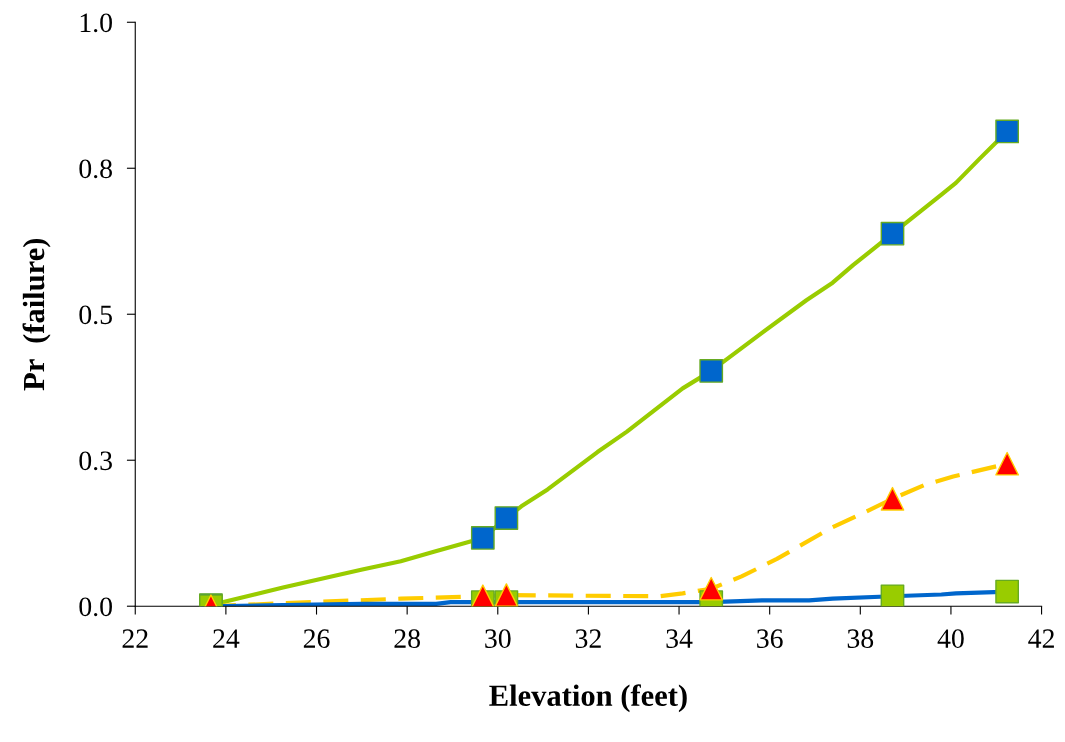 The height and width of the screenshot is (742, 1065). Describe the element at coordinates (498, 638) in the screenshot. I see `x-tick-label: 30` at that location.